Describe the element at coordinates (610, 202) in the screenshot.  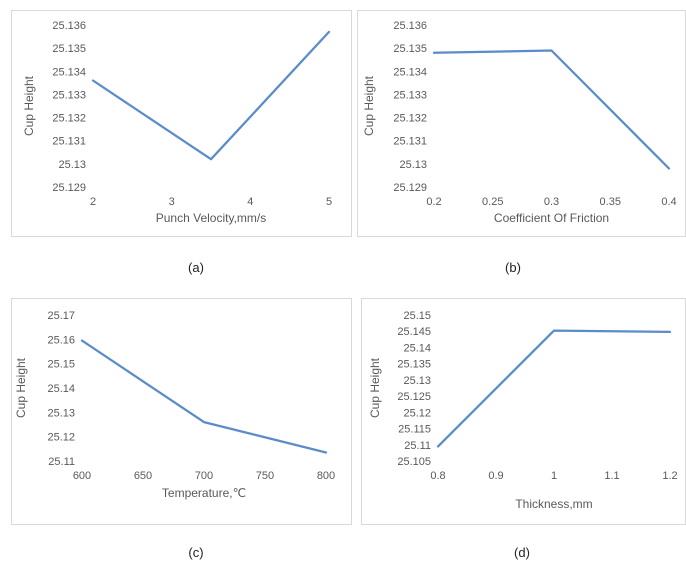
I see `x-tick-label-b: 0.35` at that location.